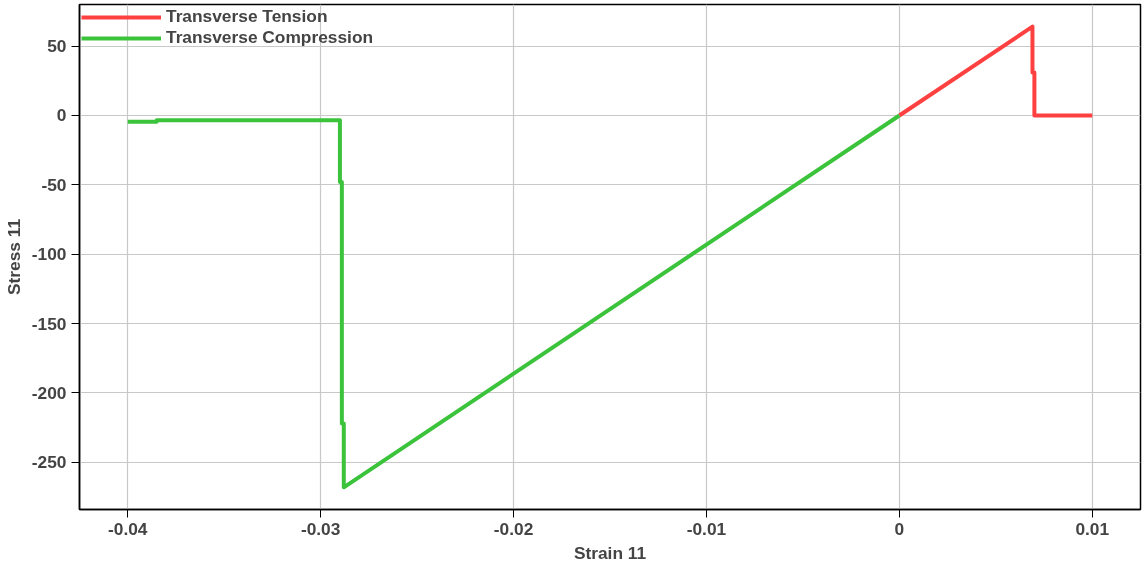 This screenshot has width=1148, height=565. Describe the element at coordinates (49, 254) in the screenshot. I see `y-tick-label: -100` at that location.